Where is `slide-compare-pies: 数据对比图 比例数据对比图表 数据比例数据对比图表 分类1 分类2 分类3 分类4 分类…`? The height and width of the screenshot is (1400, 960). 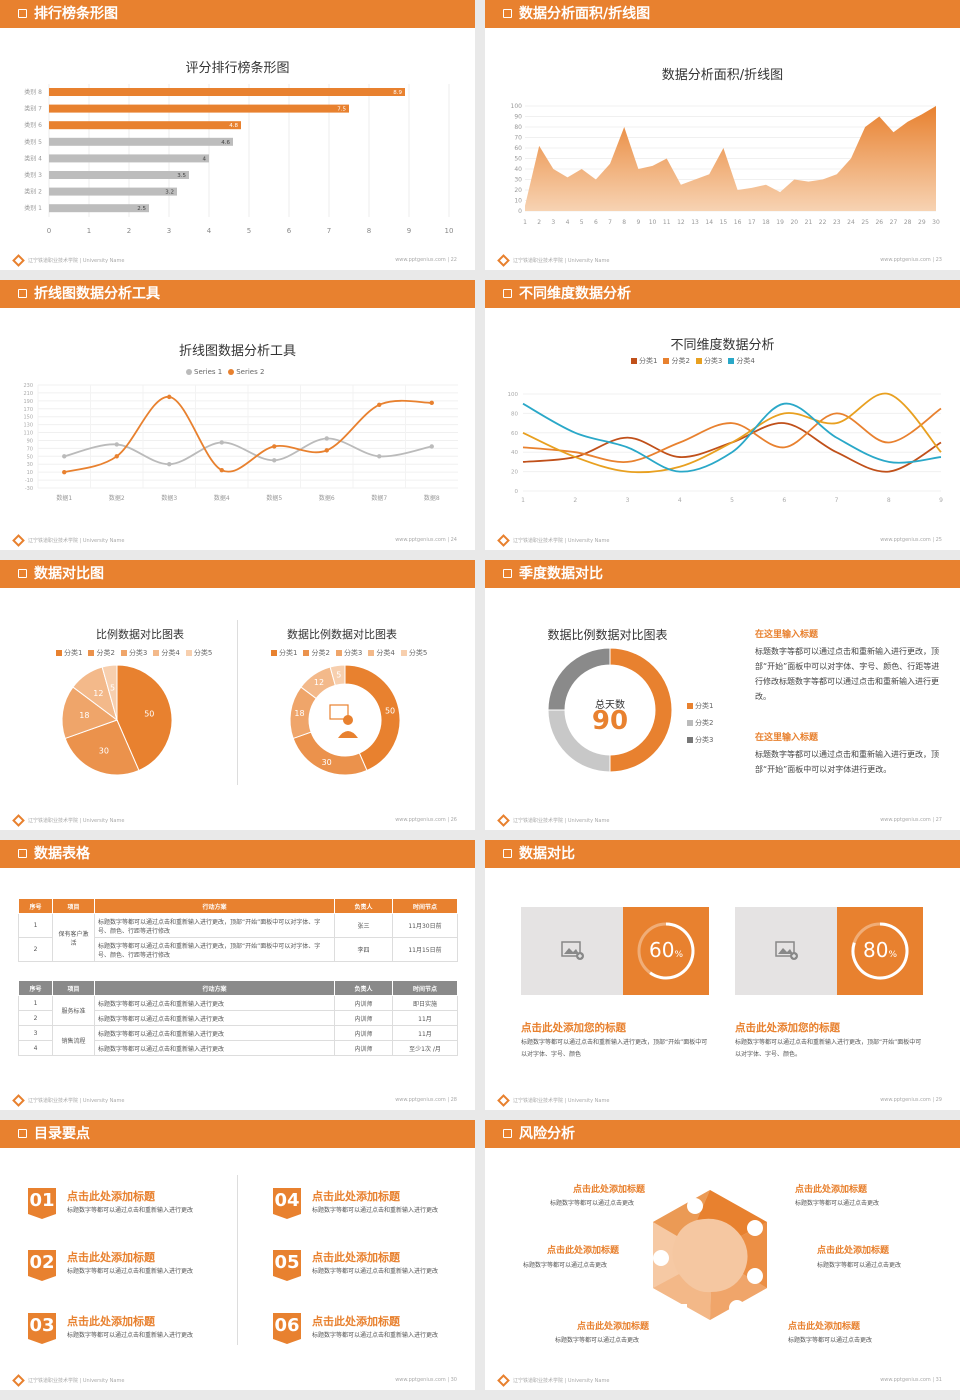
slide-compare-pies: 数据对比图 比例数据对比图表 数据比例数据对比图表 分类1 分类2 分类3 分类4 分类… is located at coordinates (237, 695).